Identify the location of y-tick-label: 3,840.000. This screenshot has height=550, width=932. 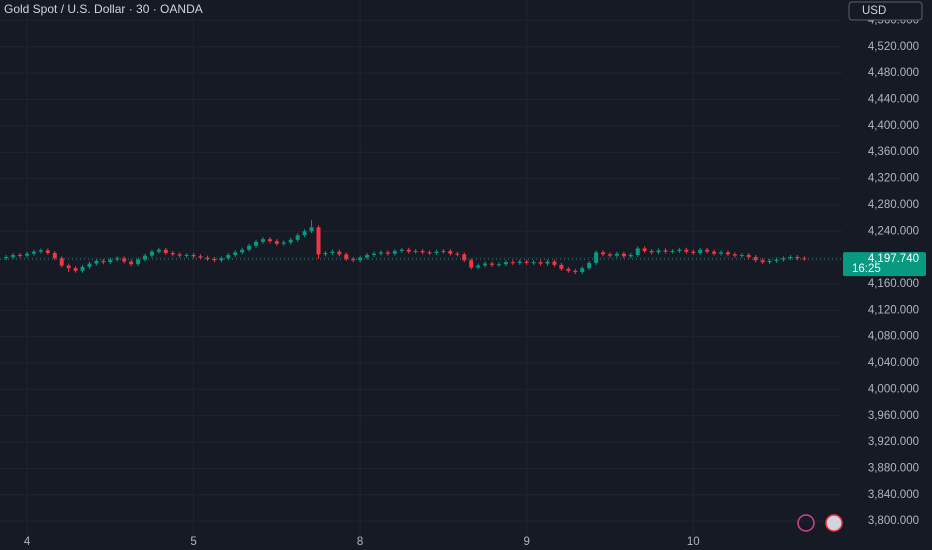
(893, 495).